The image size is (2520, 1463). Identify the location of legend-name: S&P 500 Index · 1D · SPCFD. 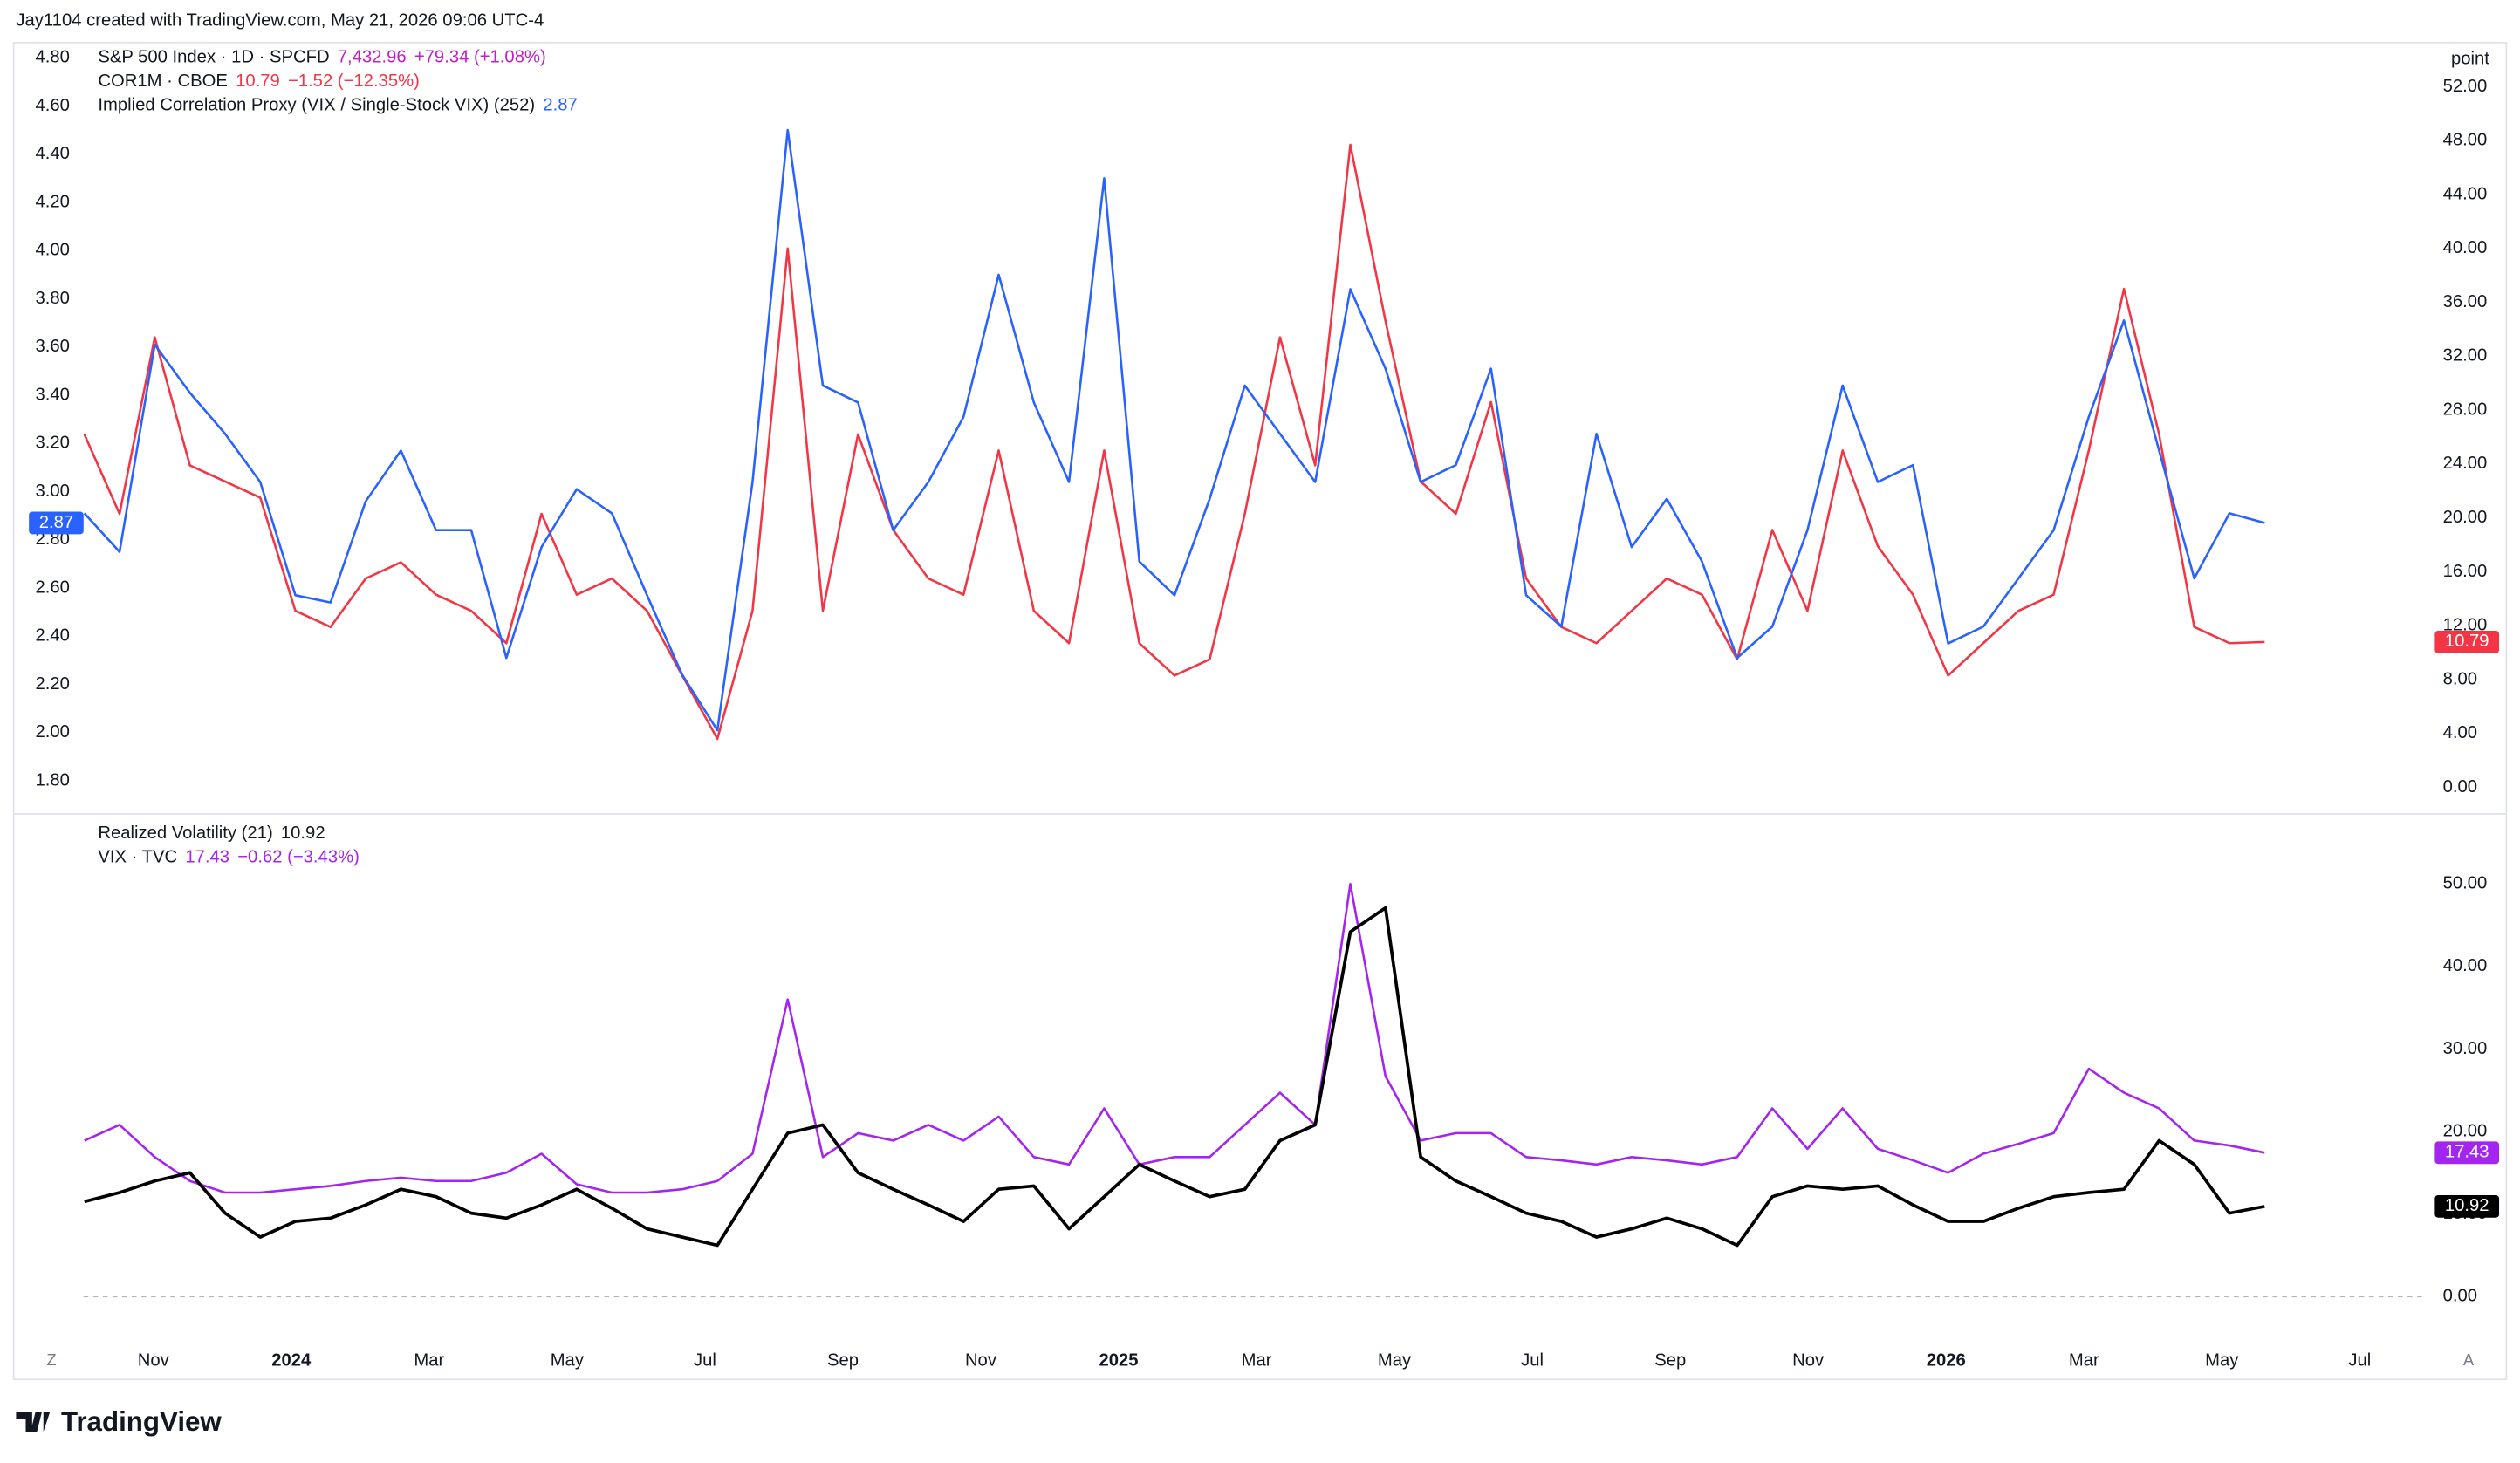
(213, 57).